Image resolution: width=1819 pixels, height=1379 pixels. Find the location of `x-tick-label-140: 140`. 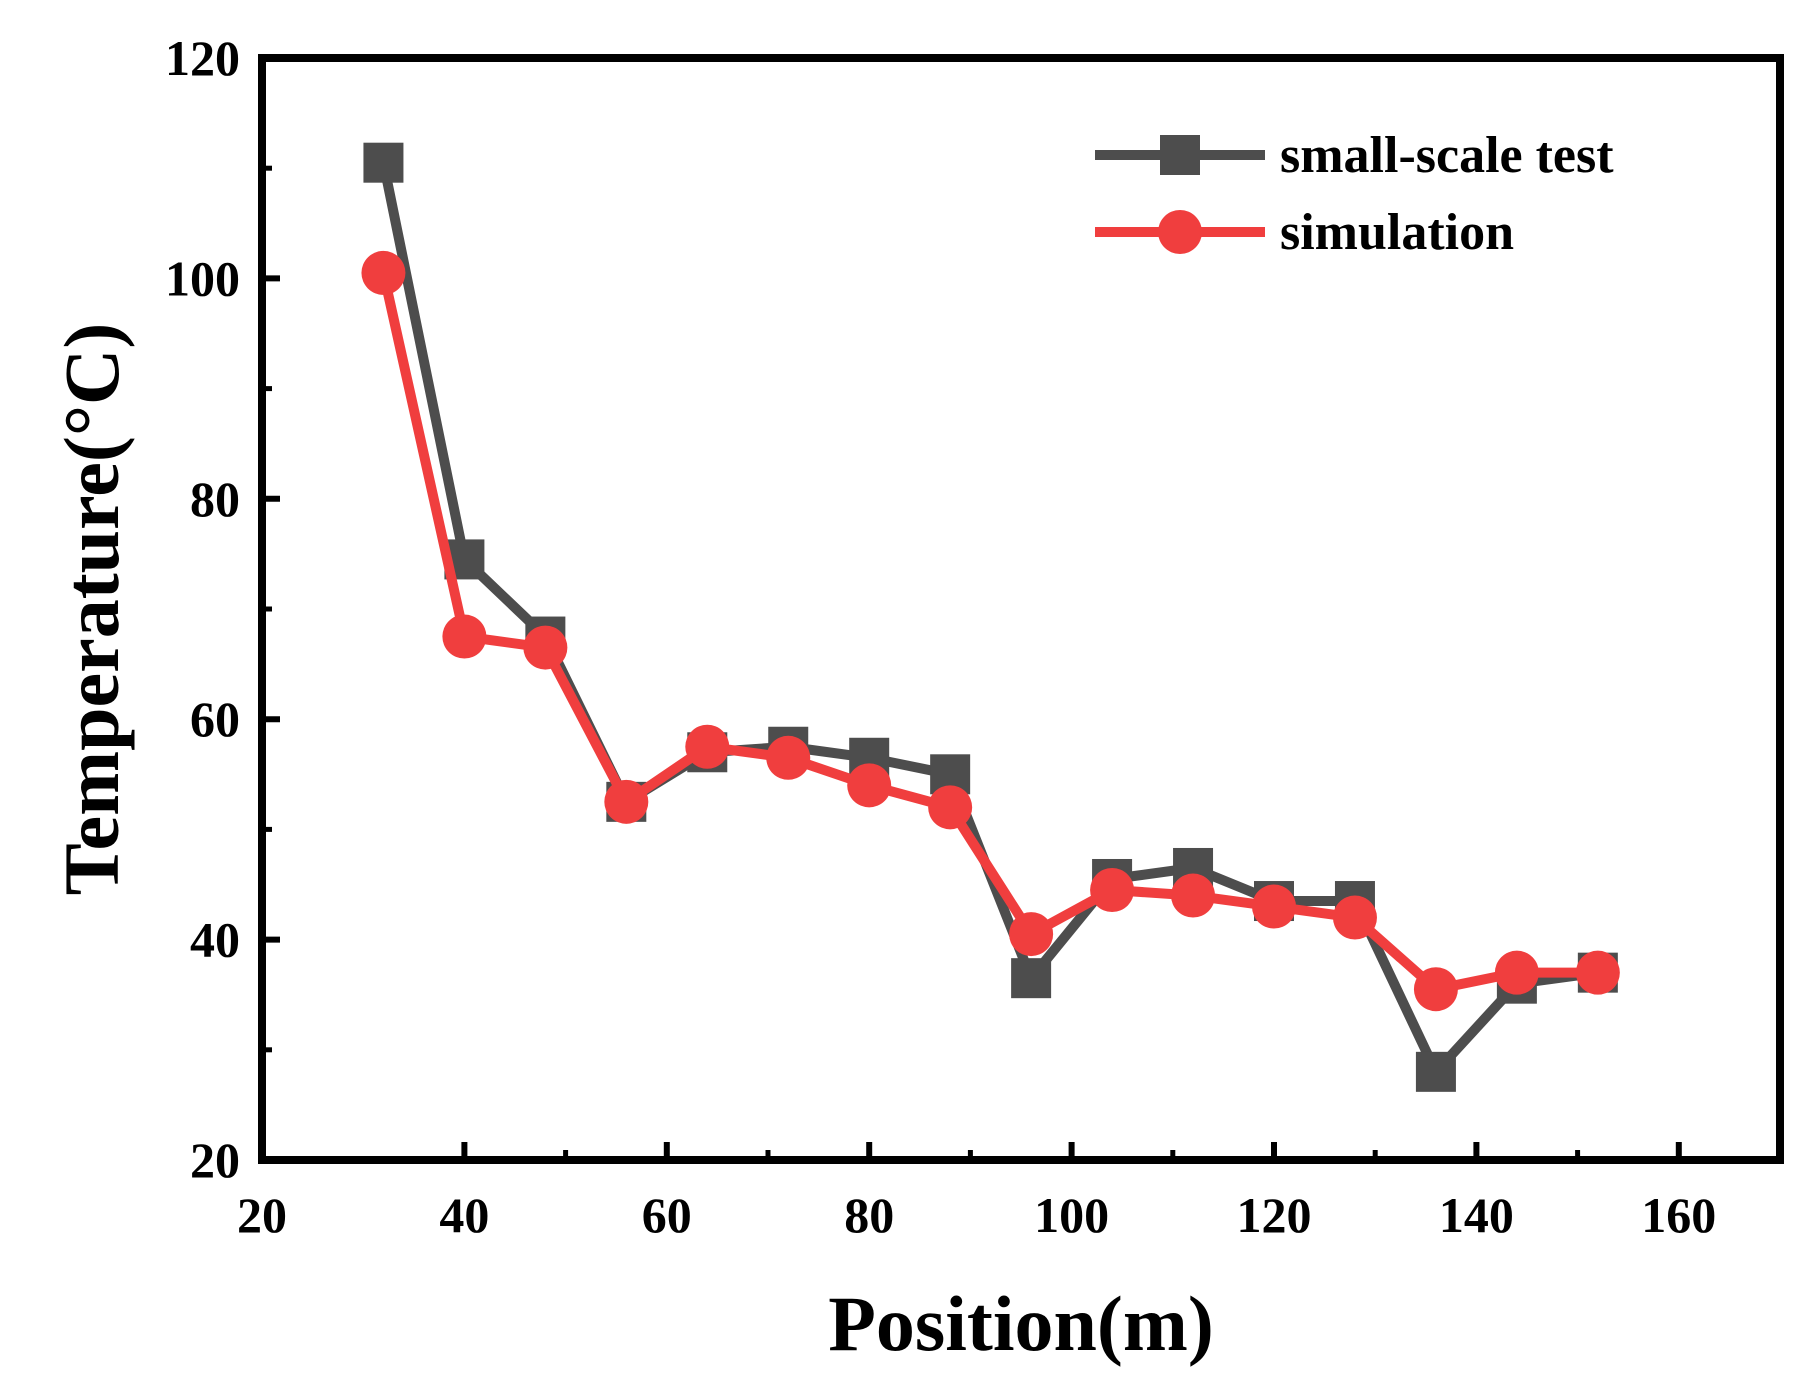

x-tick-label-140: 140 is located at coordinates (1476, 1215).